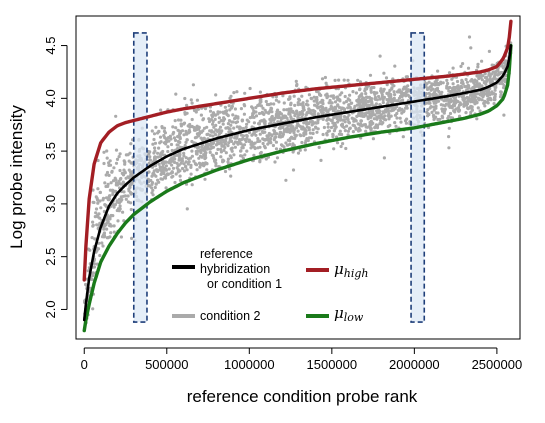 This screenshot has height=423, width=545. What do you see at coordinates (349, 314) in the screenshot?
I see `legend-label-mu-low: μlow` at bounding box center [349, 314].